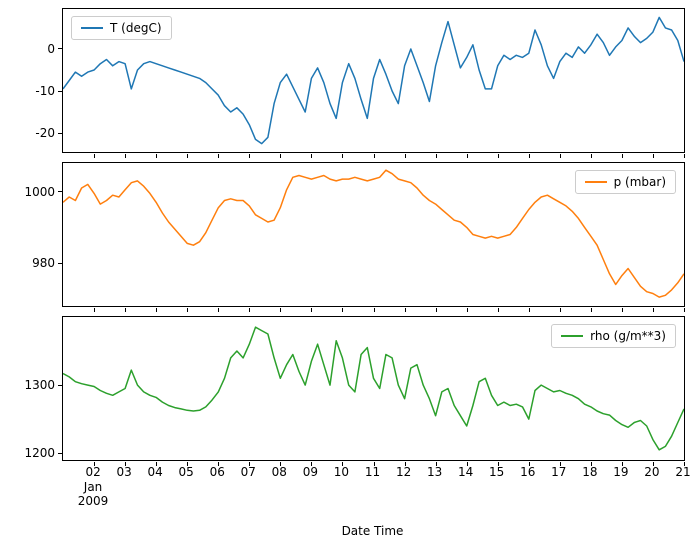 The height and width of the screenshot is (555, 693). What do you see at coordinates (45, 91) in the screenshot?
I see `y-tick-label: -10` at bounding box center [45, 91].